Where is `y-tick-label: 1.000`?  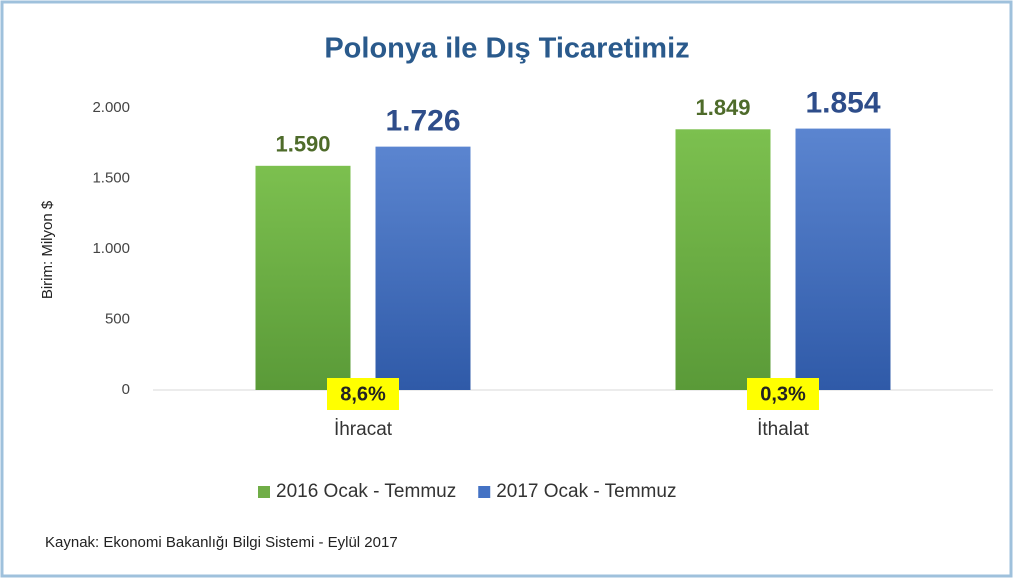 y-tick-label: 1.000 is located at coordinates (111, 248).